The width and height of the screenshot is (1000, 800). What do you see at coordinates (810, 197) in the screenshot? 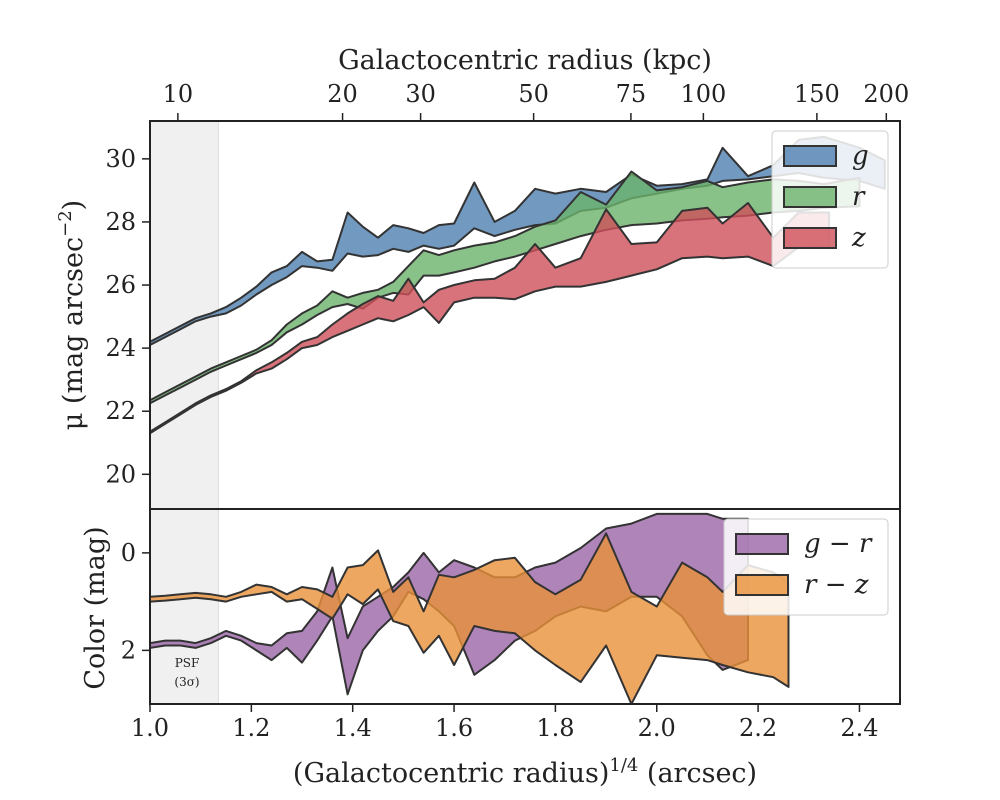
I see `legend-swatch-r` at bounding box center [810, 197].